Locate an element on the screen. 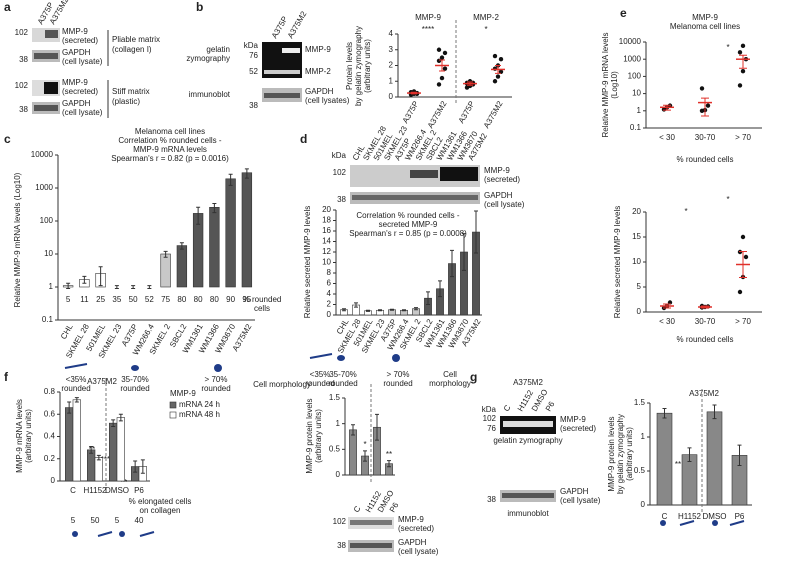  label: 1 is located at coordinates (639, 110).